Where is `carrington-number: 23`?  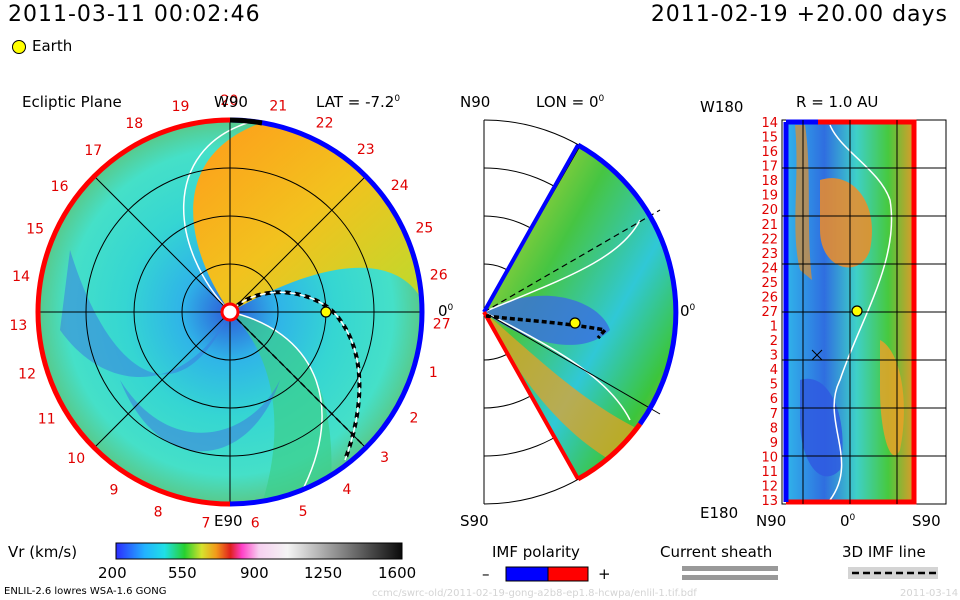
carrington-number: 23 is located at coordinates (366, 150).